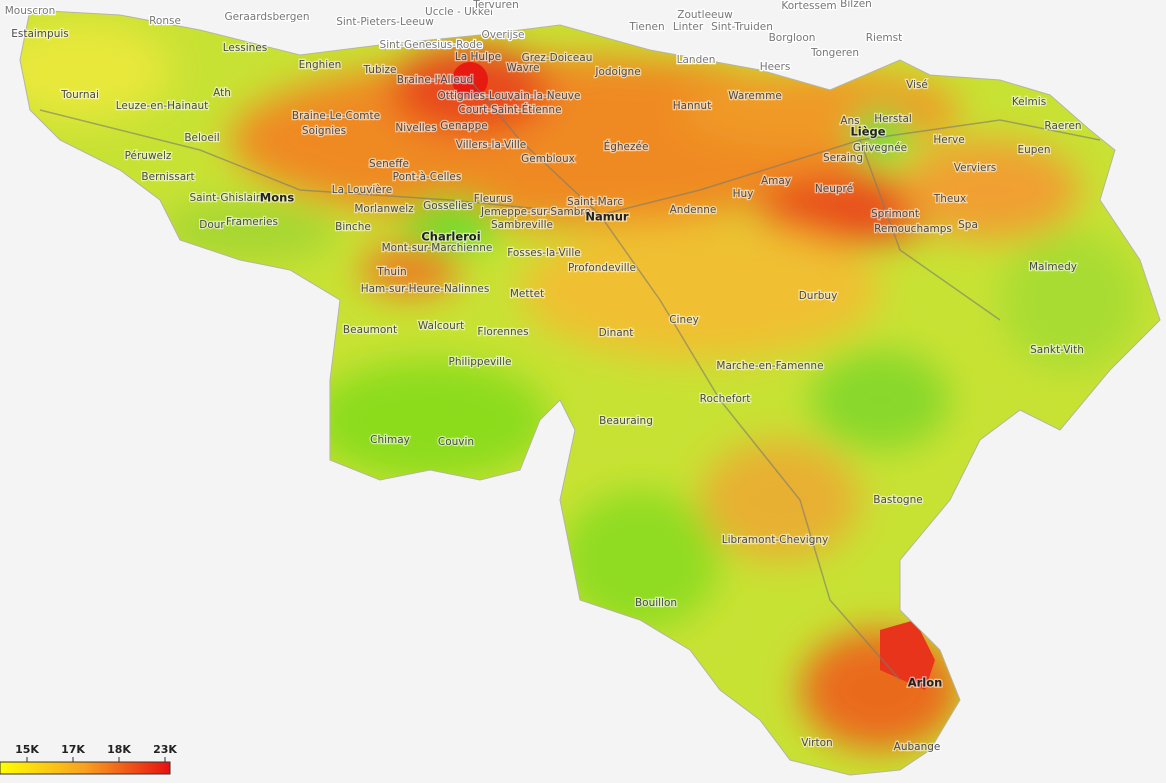  Describe the element at coordinates (684, 320) in the screenshot. I see `place-label: Ciney` at that location.